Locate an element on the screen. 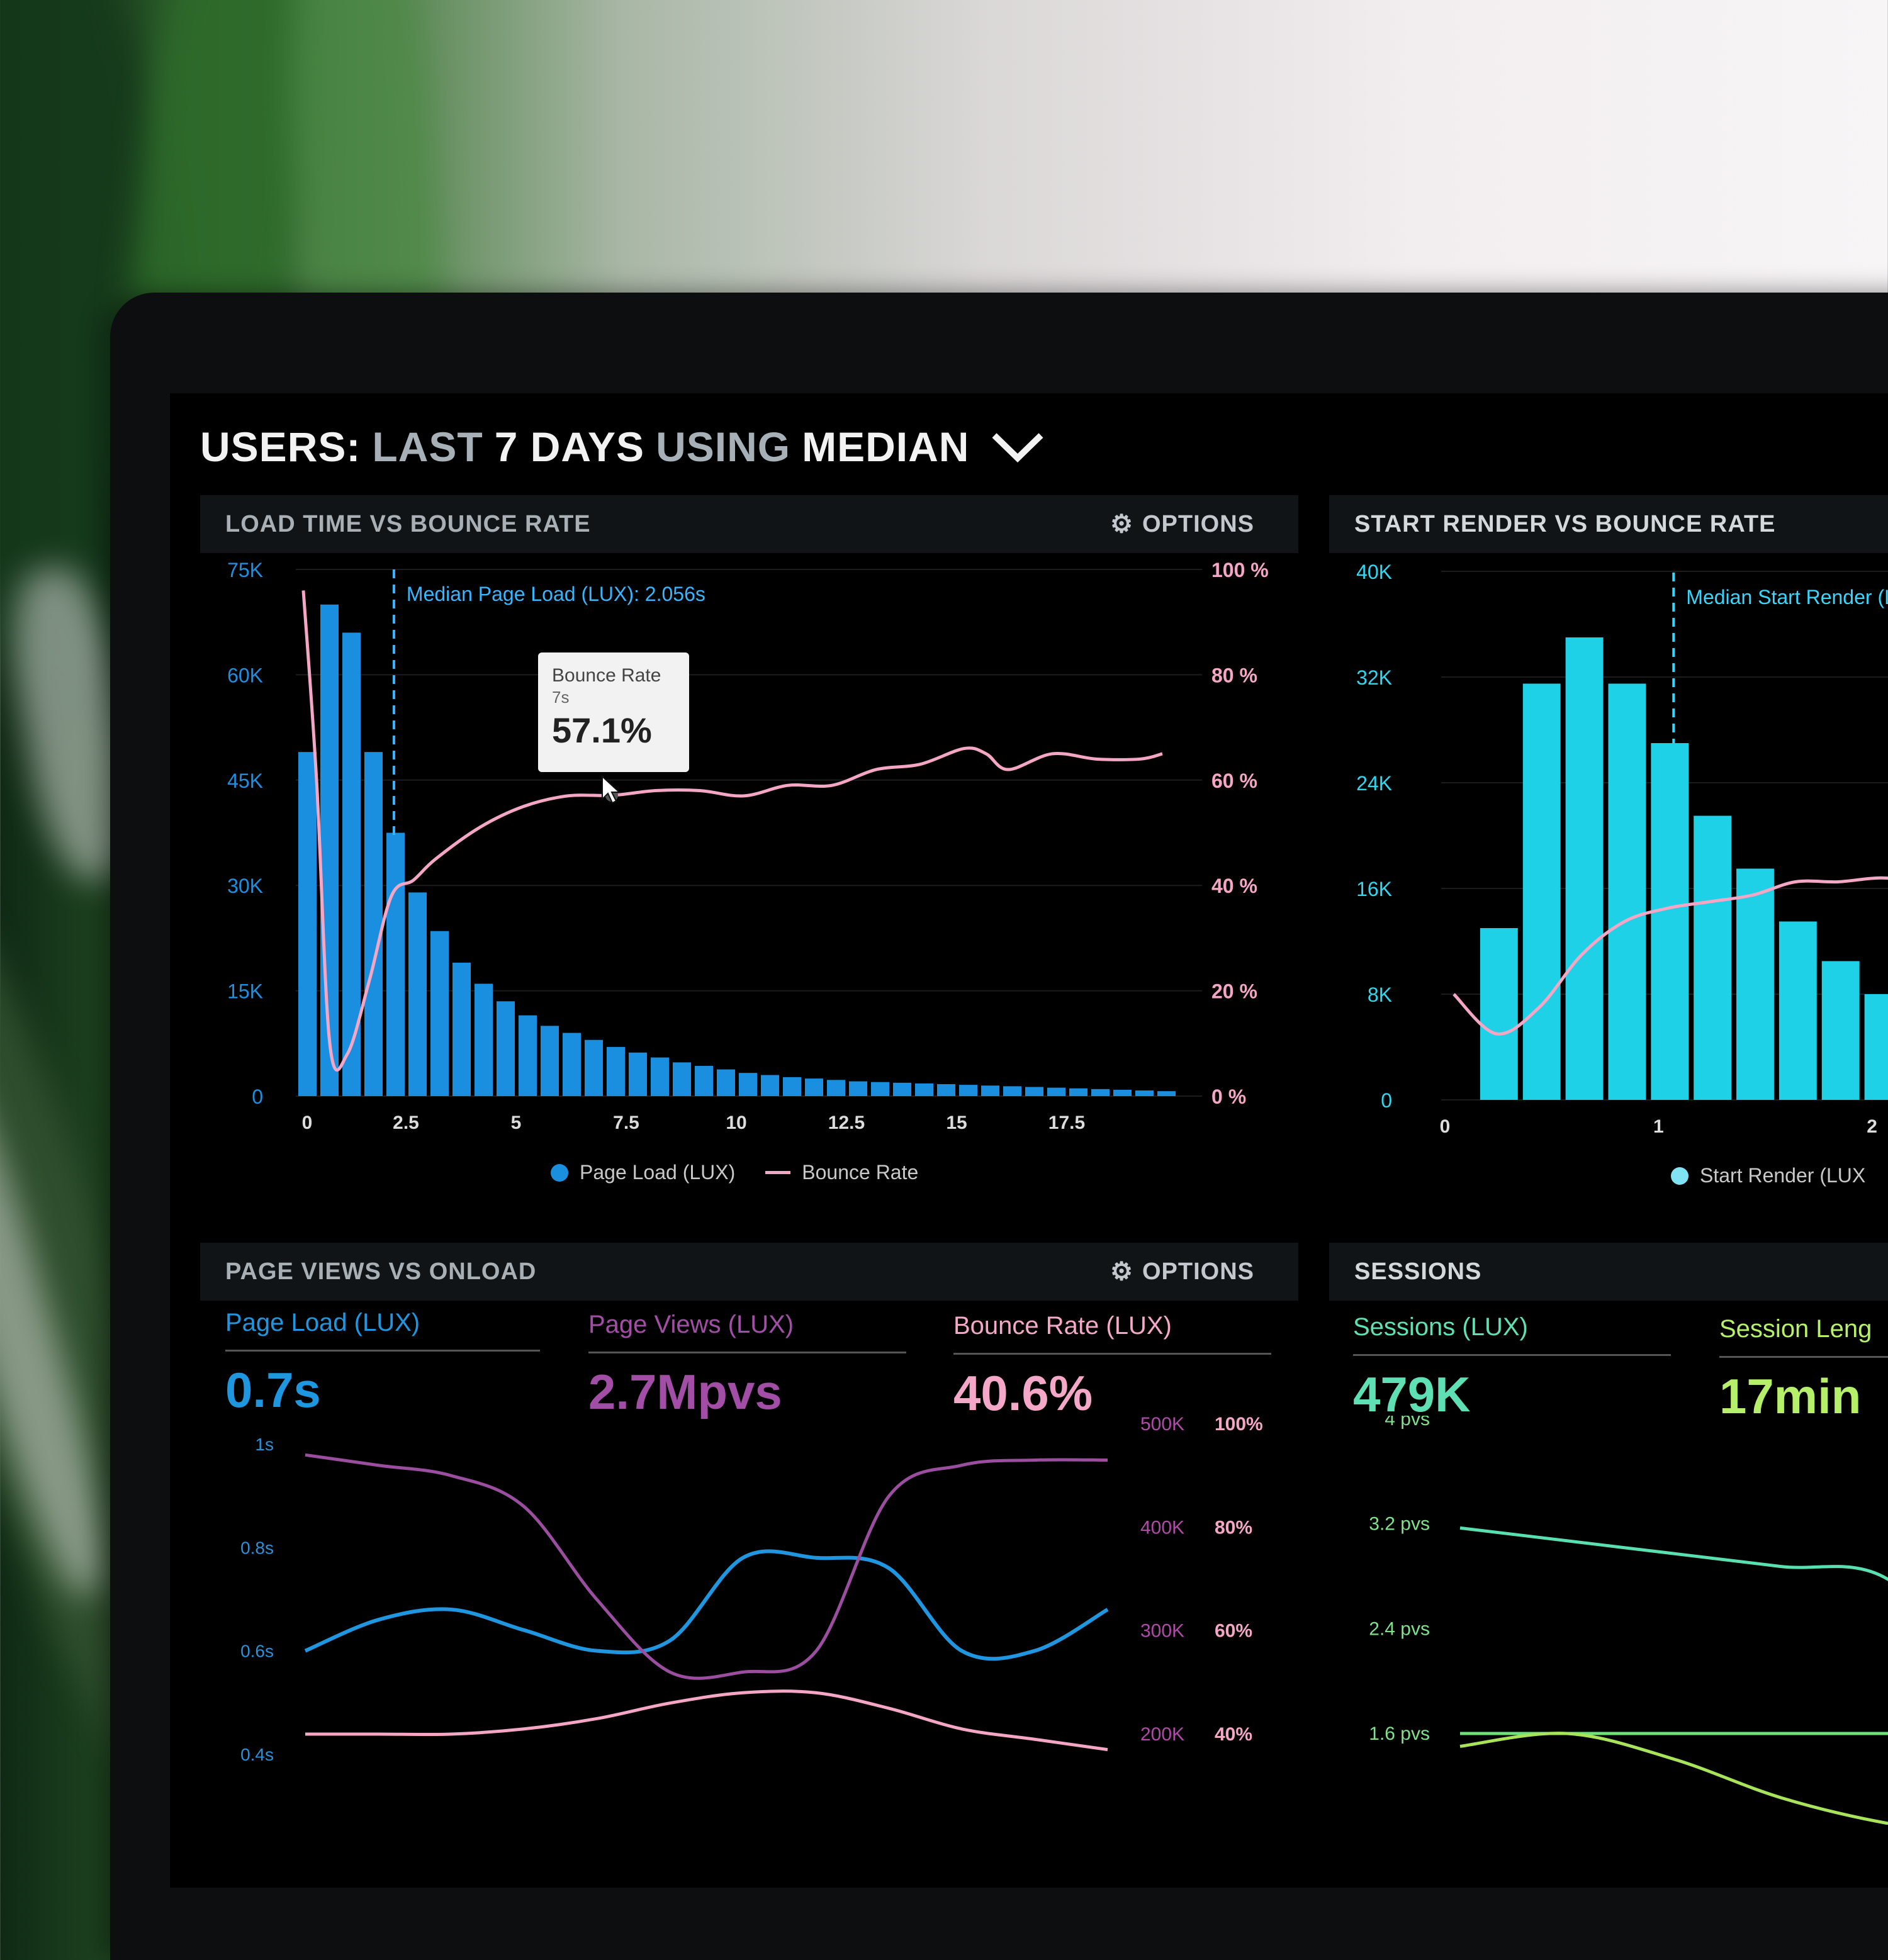 The width and height of the screenshot is (1888, 1960). cursor-icon is located at coordinates (611, 789).